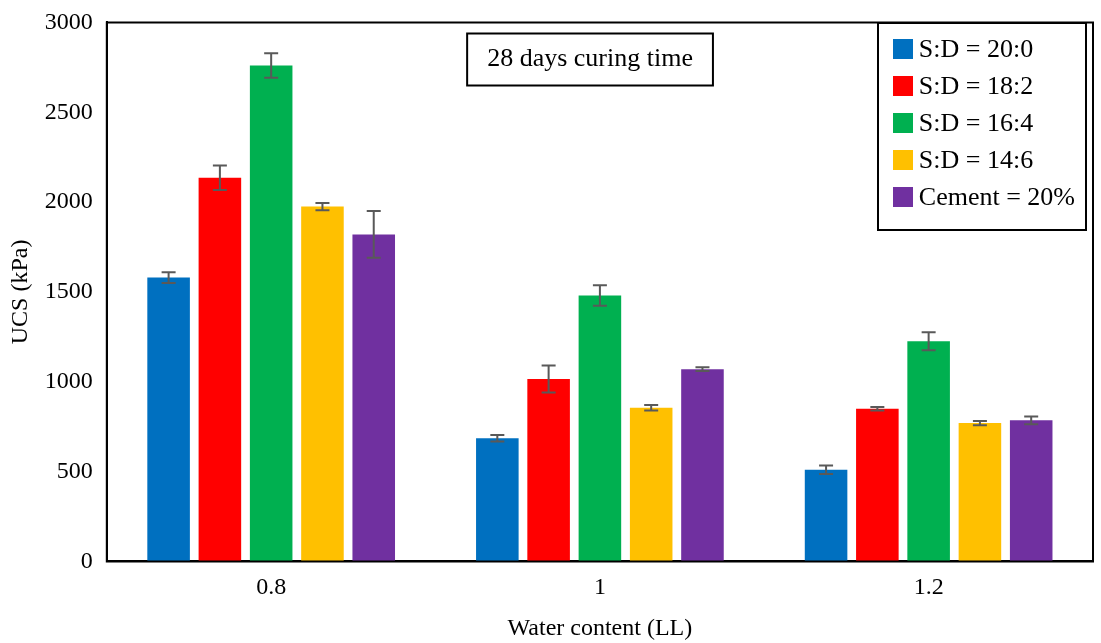  I want to click on y-tick-label: 1000, so click(68, 380).